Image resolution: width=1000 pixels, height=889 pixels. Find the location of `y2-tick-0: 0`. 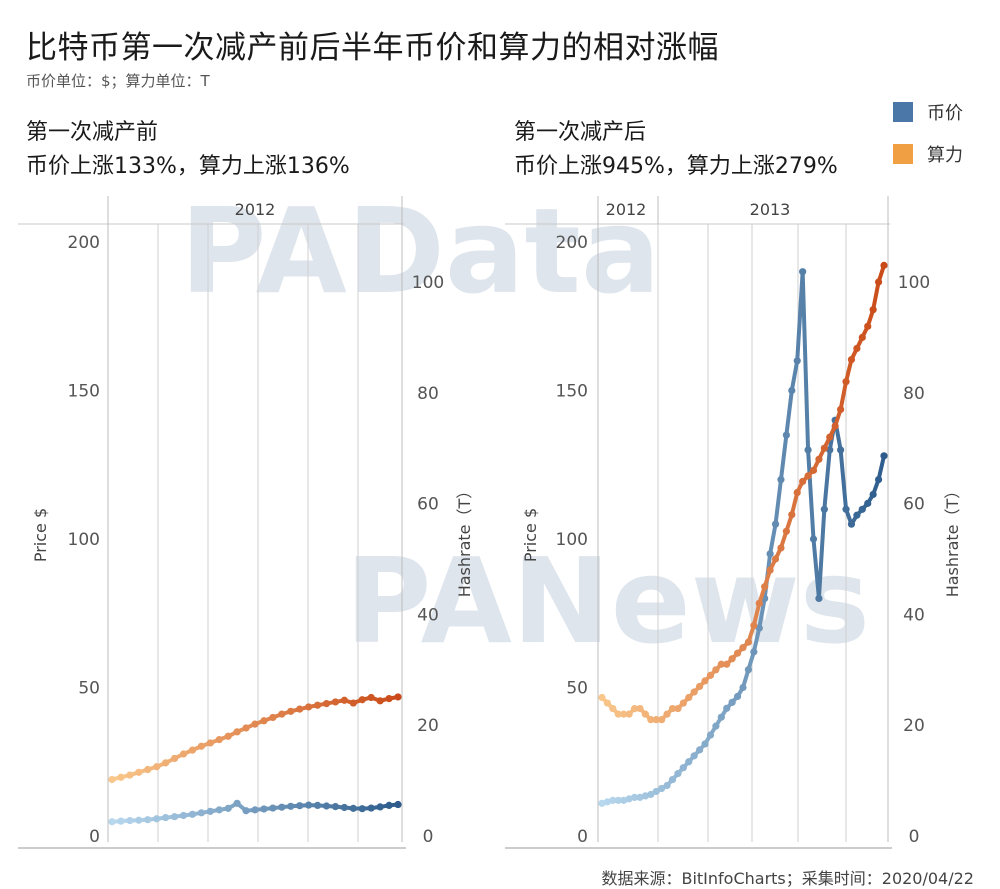

y2-tick-0: 0 is located at coordinates (428, 837).